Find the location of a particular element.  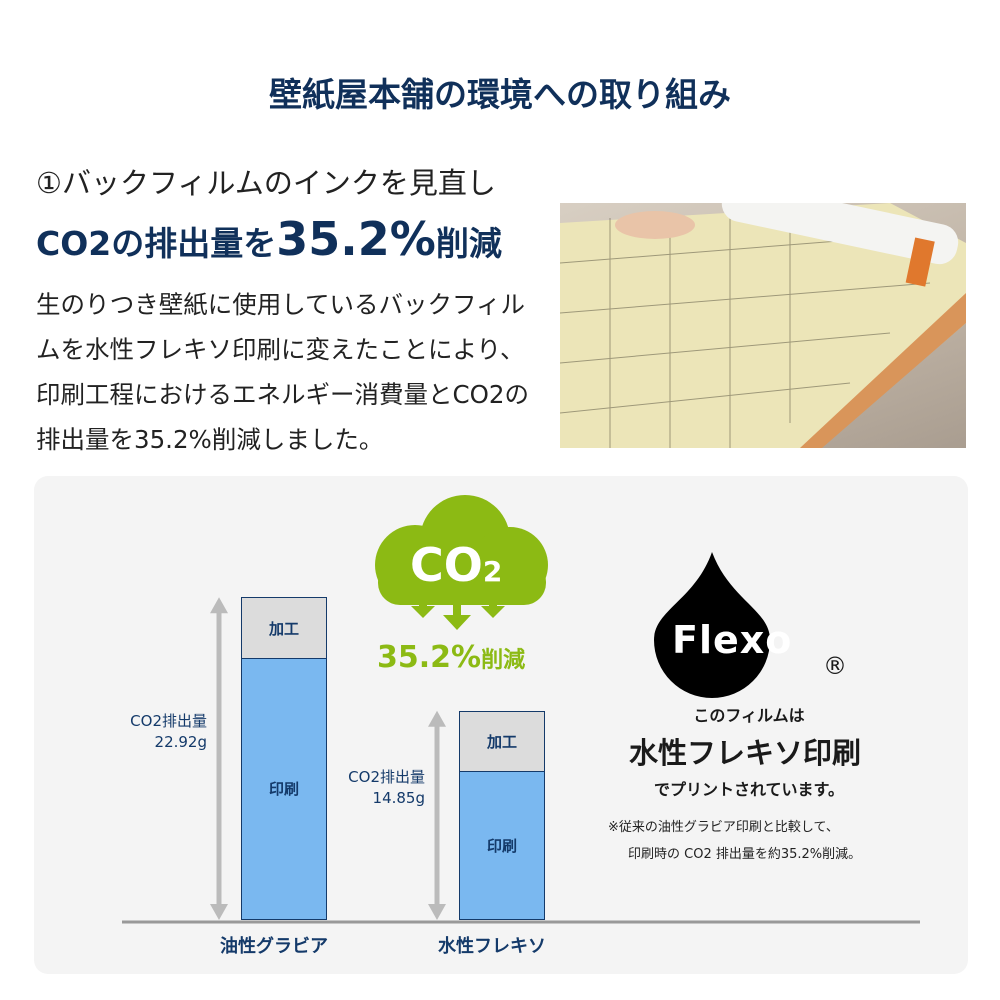

headline-percent: 35.2% is located at coordinates (356, 239).